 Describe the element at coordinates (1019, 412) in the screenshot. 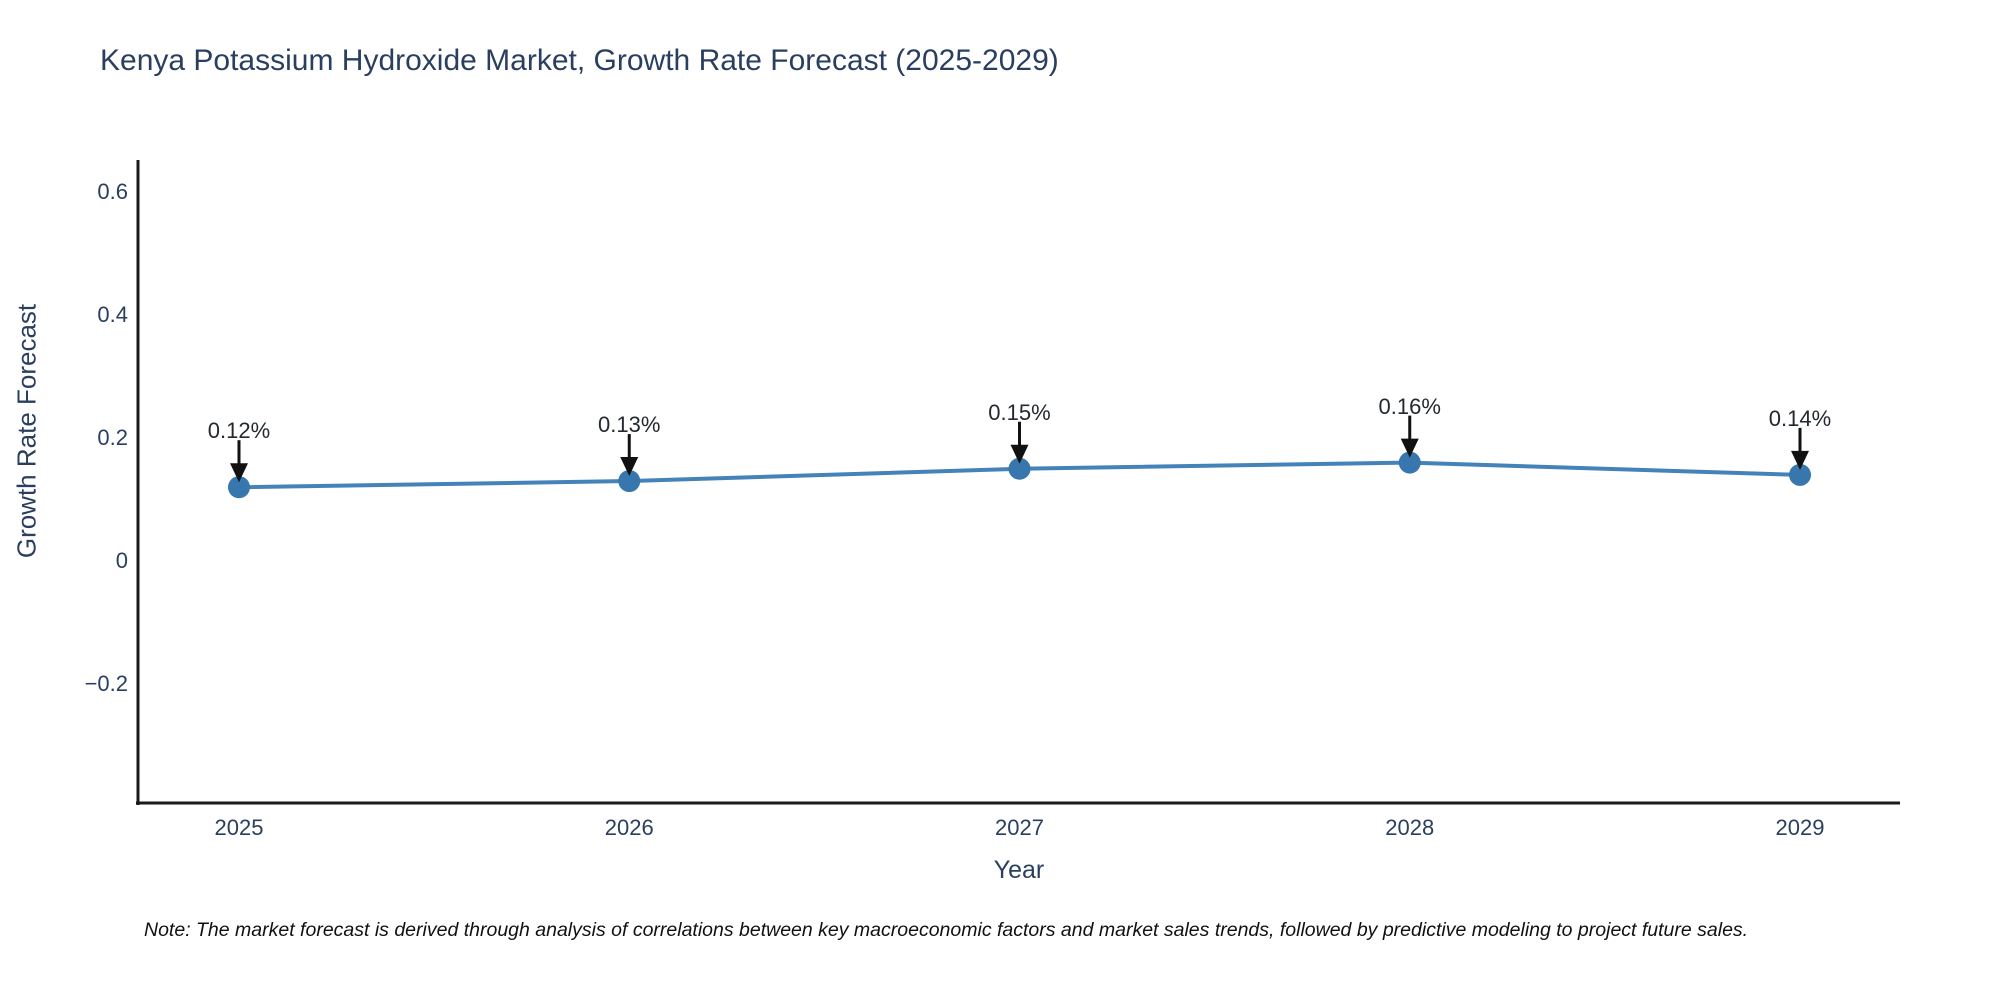

I see `point-value-label: 0.15%` at that location.